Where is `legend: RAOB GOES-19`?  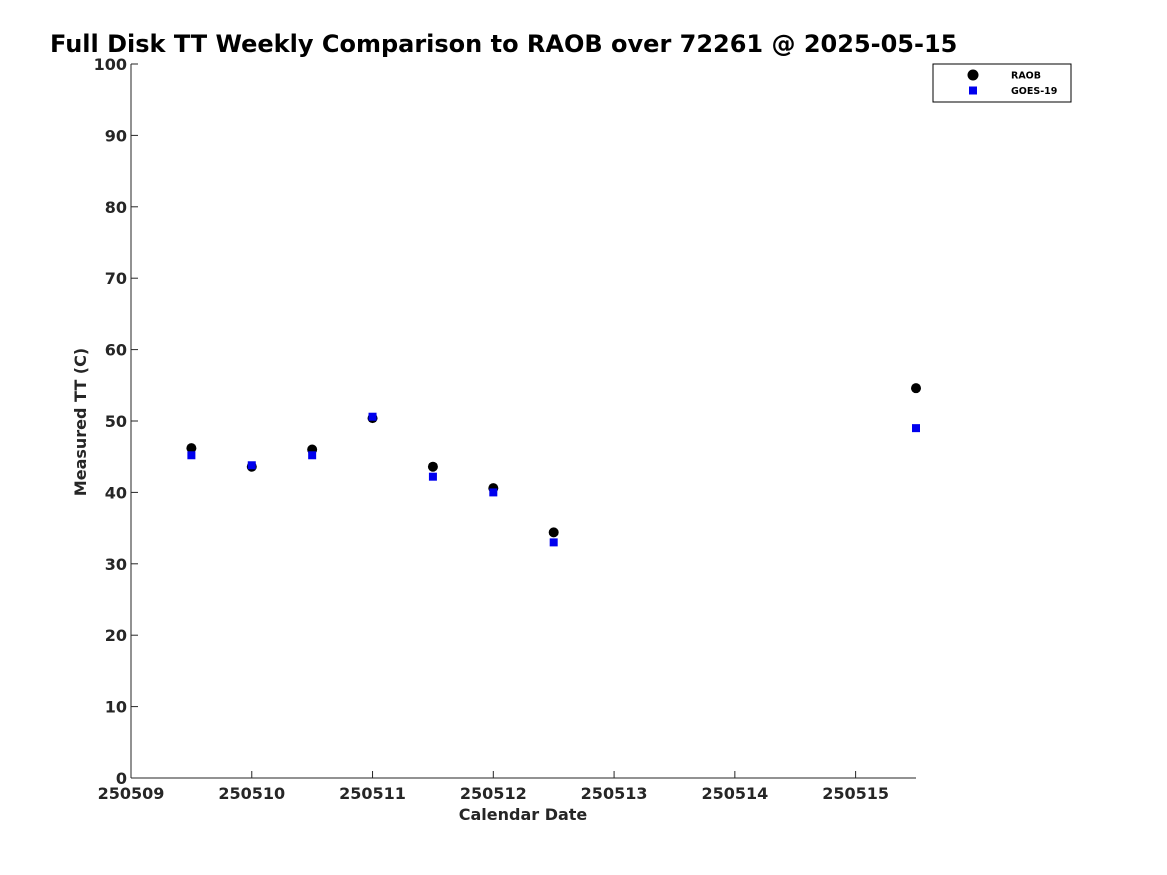 legend: RAOB GOES-19 is located at coordinates (1002, 83).